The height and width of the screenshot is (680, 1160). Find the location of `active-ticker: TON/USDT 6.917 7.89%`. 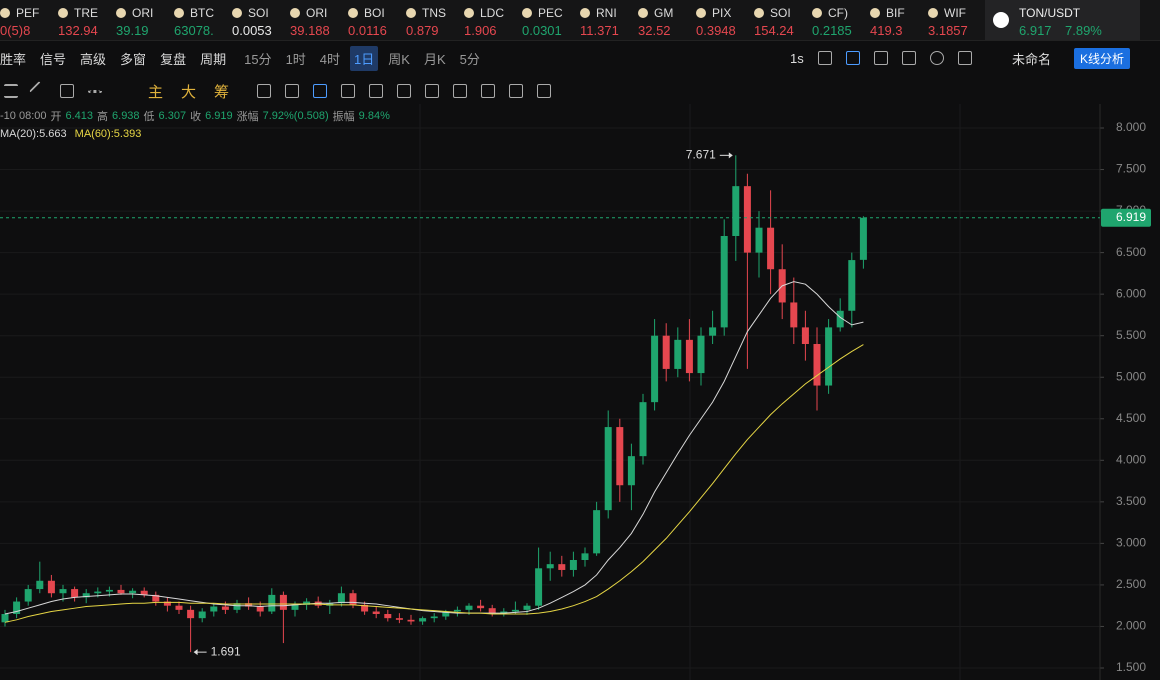

active-ticker: TON/USDT 6.917 7.89% is located at coordinates (1062, 20).